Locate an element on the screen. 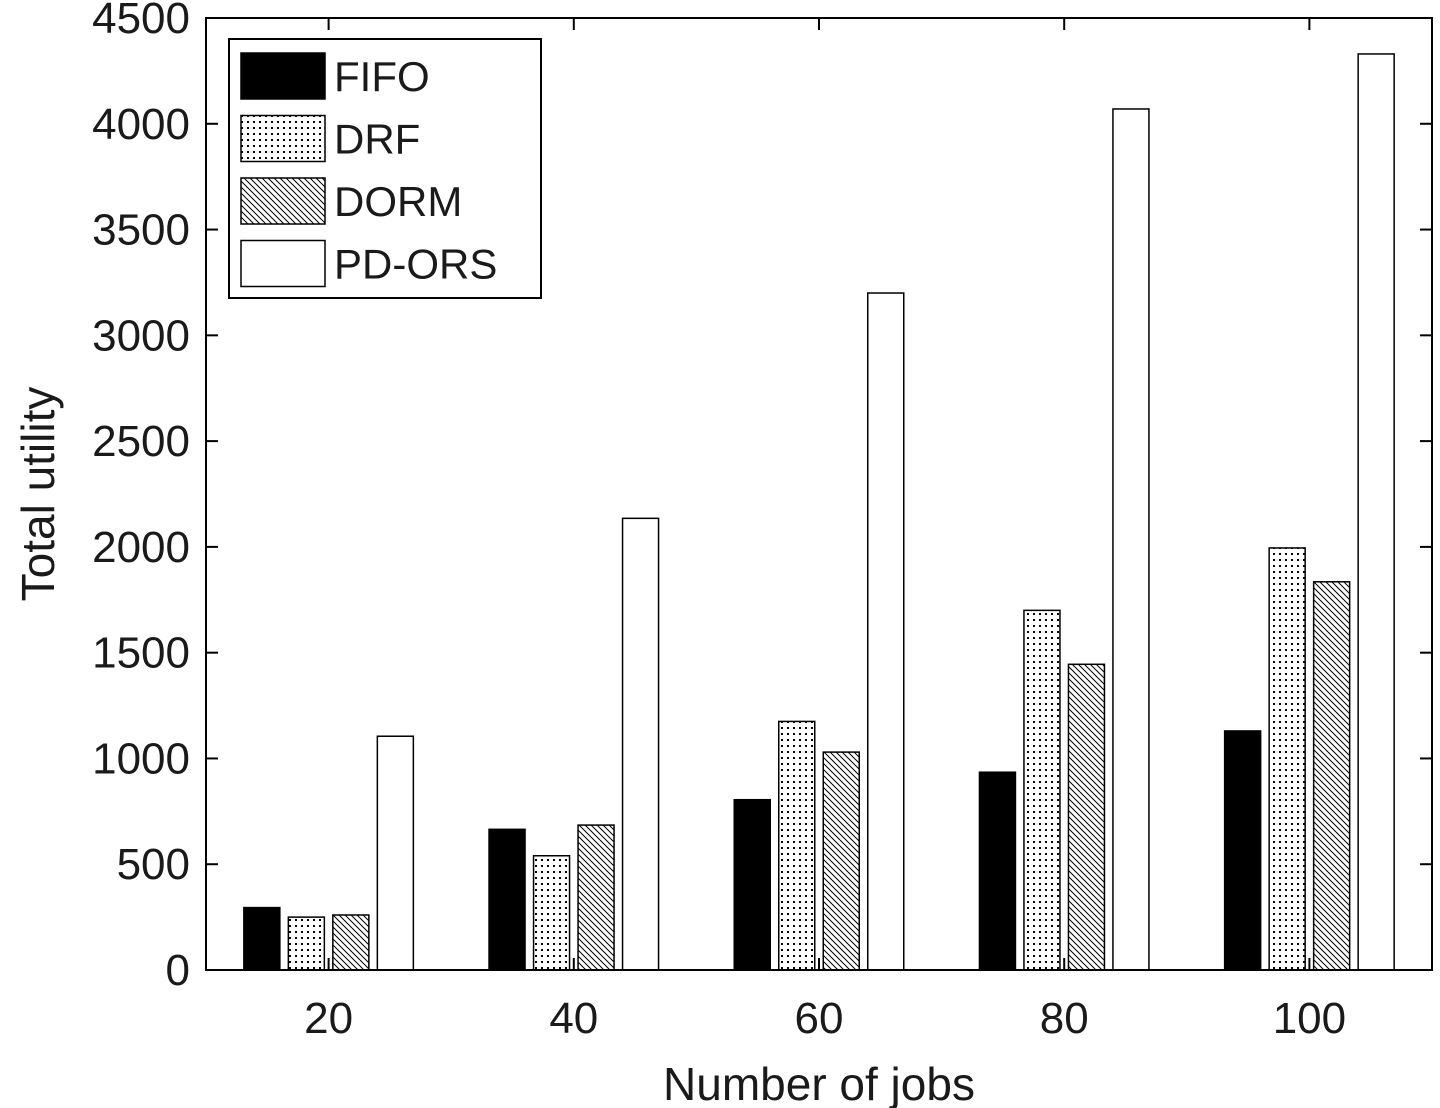  legend-label-fifo: FIFO is located at coordinates (382, 76).